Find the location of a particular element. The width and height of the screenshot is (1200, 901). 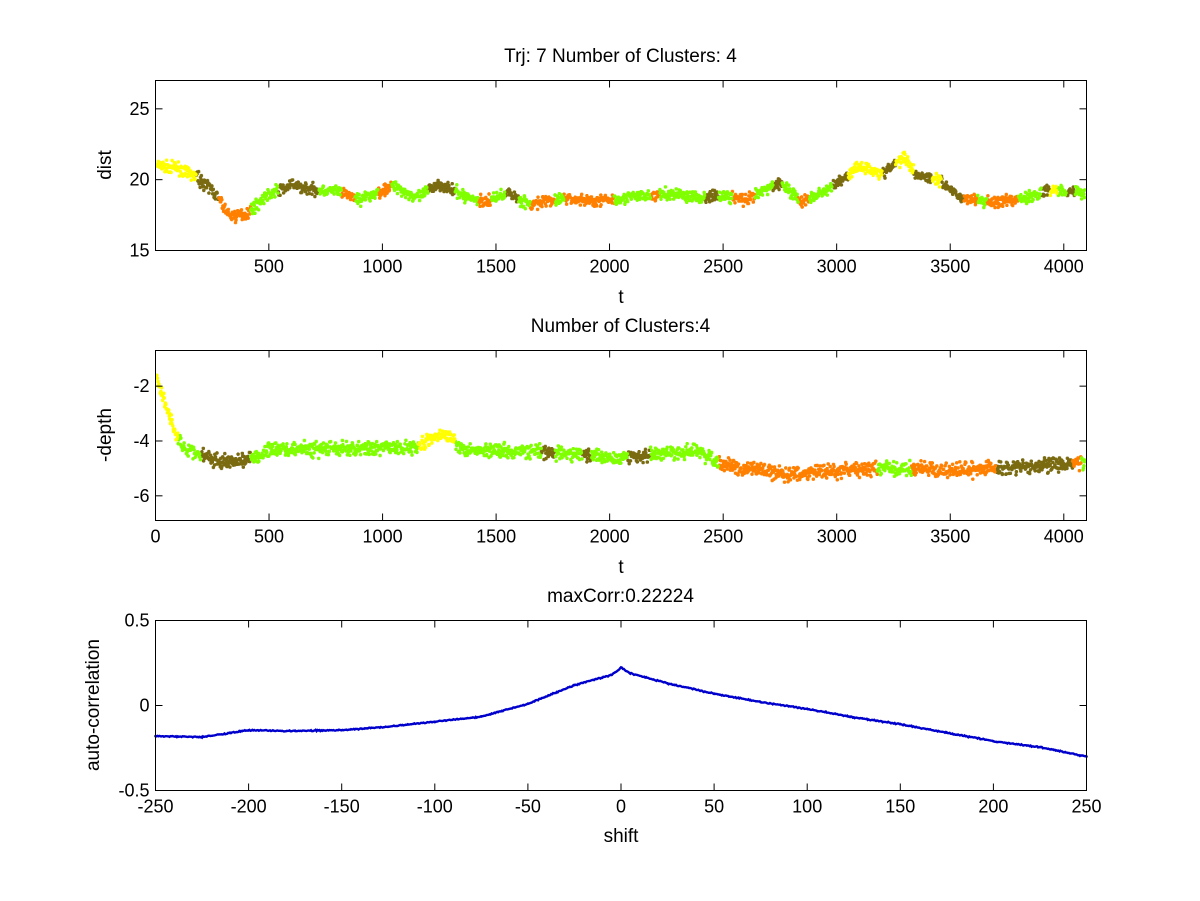

depth-x-tick-label: 500 is located at coordinates (269, 537).